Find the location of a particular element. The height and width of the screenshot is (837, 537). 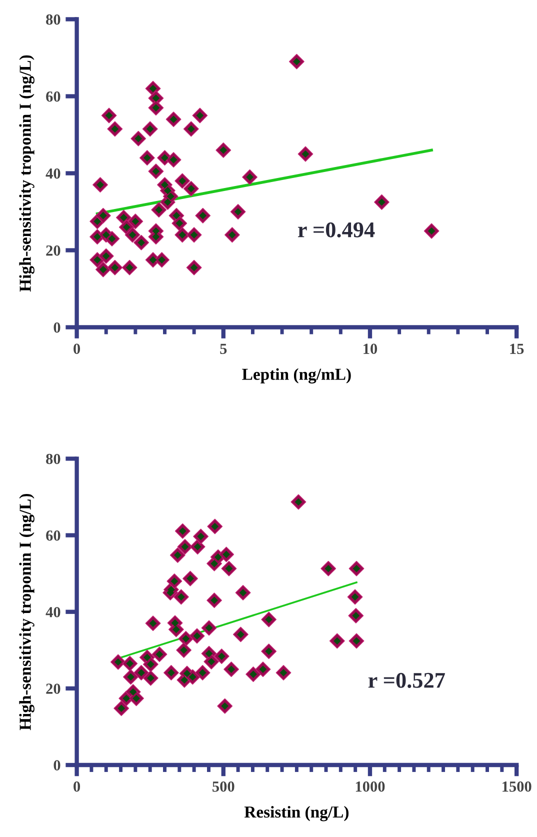

x-tick-label: 500 is located at coordinates (223, 786).